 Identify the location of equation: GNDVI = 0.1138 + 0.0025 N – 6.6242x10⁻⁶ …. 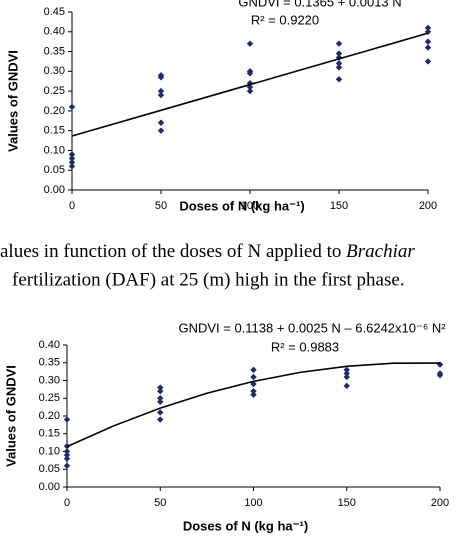
(312, 327).